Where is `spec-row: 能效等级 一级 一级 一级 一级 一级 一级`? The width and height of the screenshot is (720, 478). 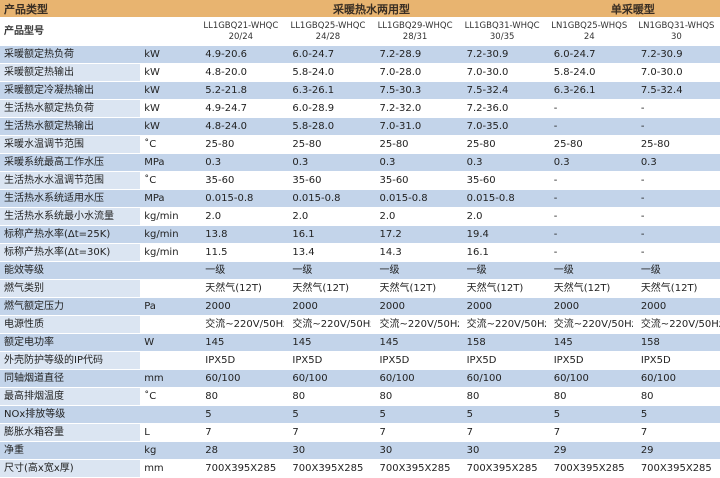
spec-row: 能效等级 一级 一级 一级 一级 一级 一级 is located at coordinates (360, 270).